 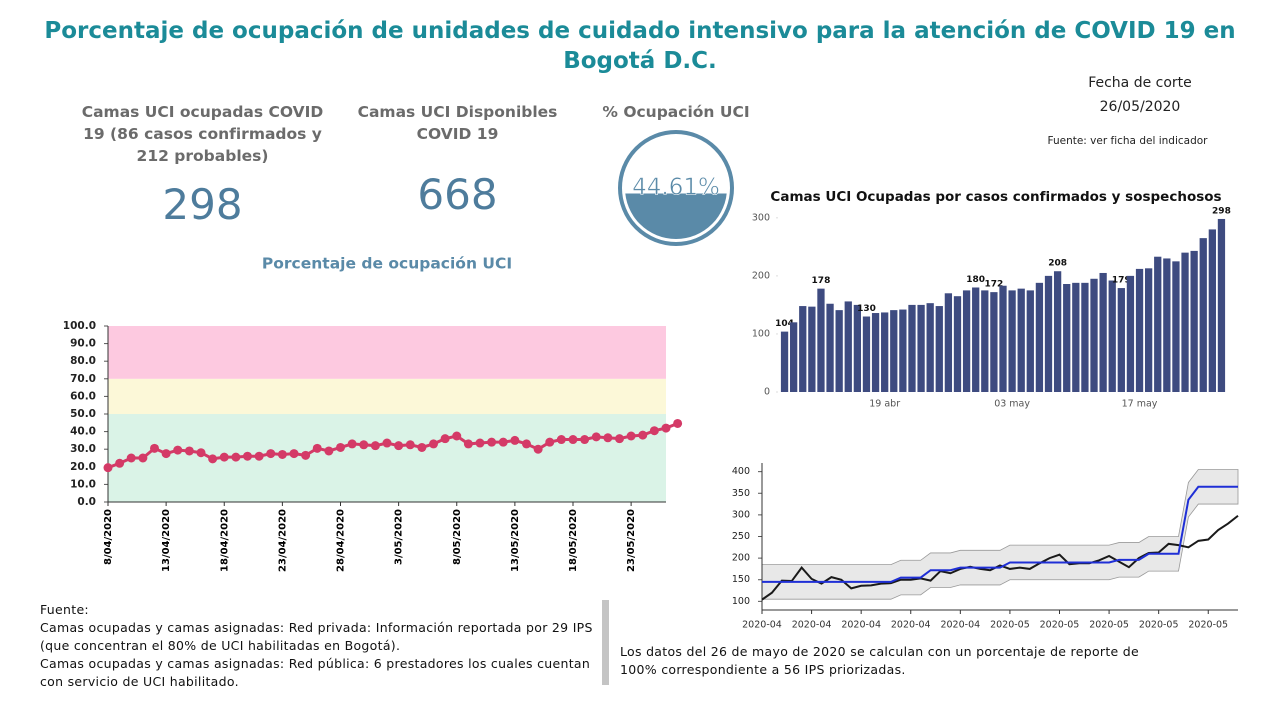 I want to click on date-label: Fecha de corte, so click(x=1140, y=83).